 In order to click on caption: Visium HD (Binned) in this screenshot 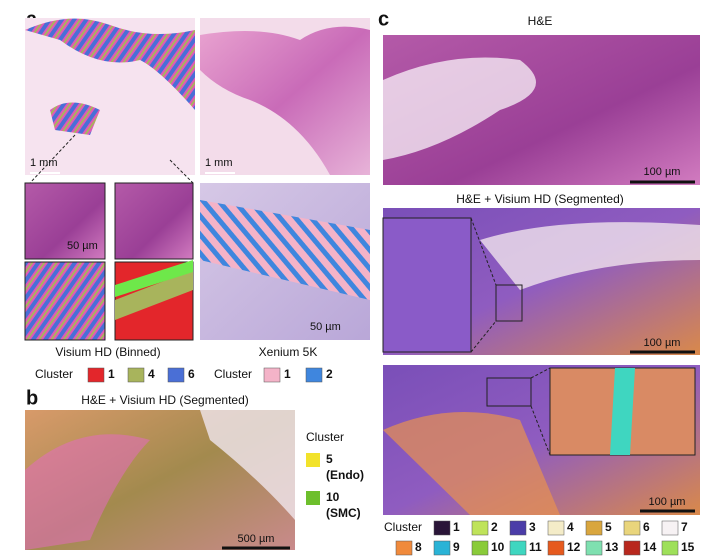, I will do `click(107, 352)`.